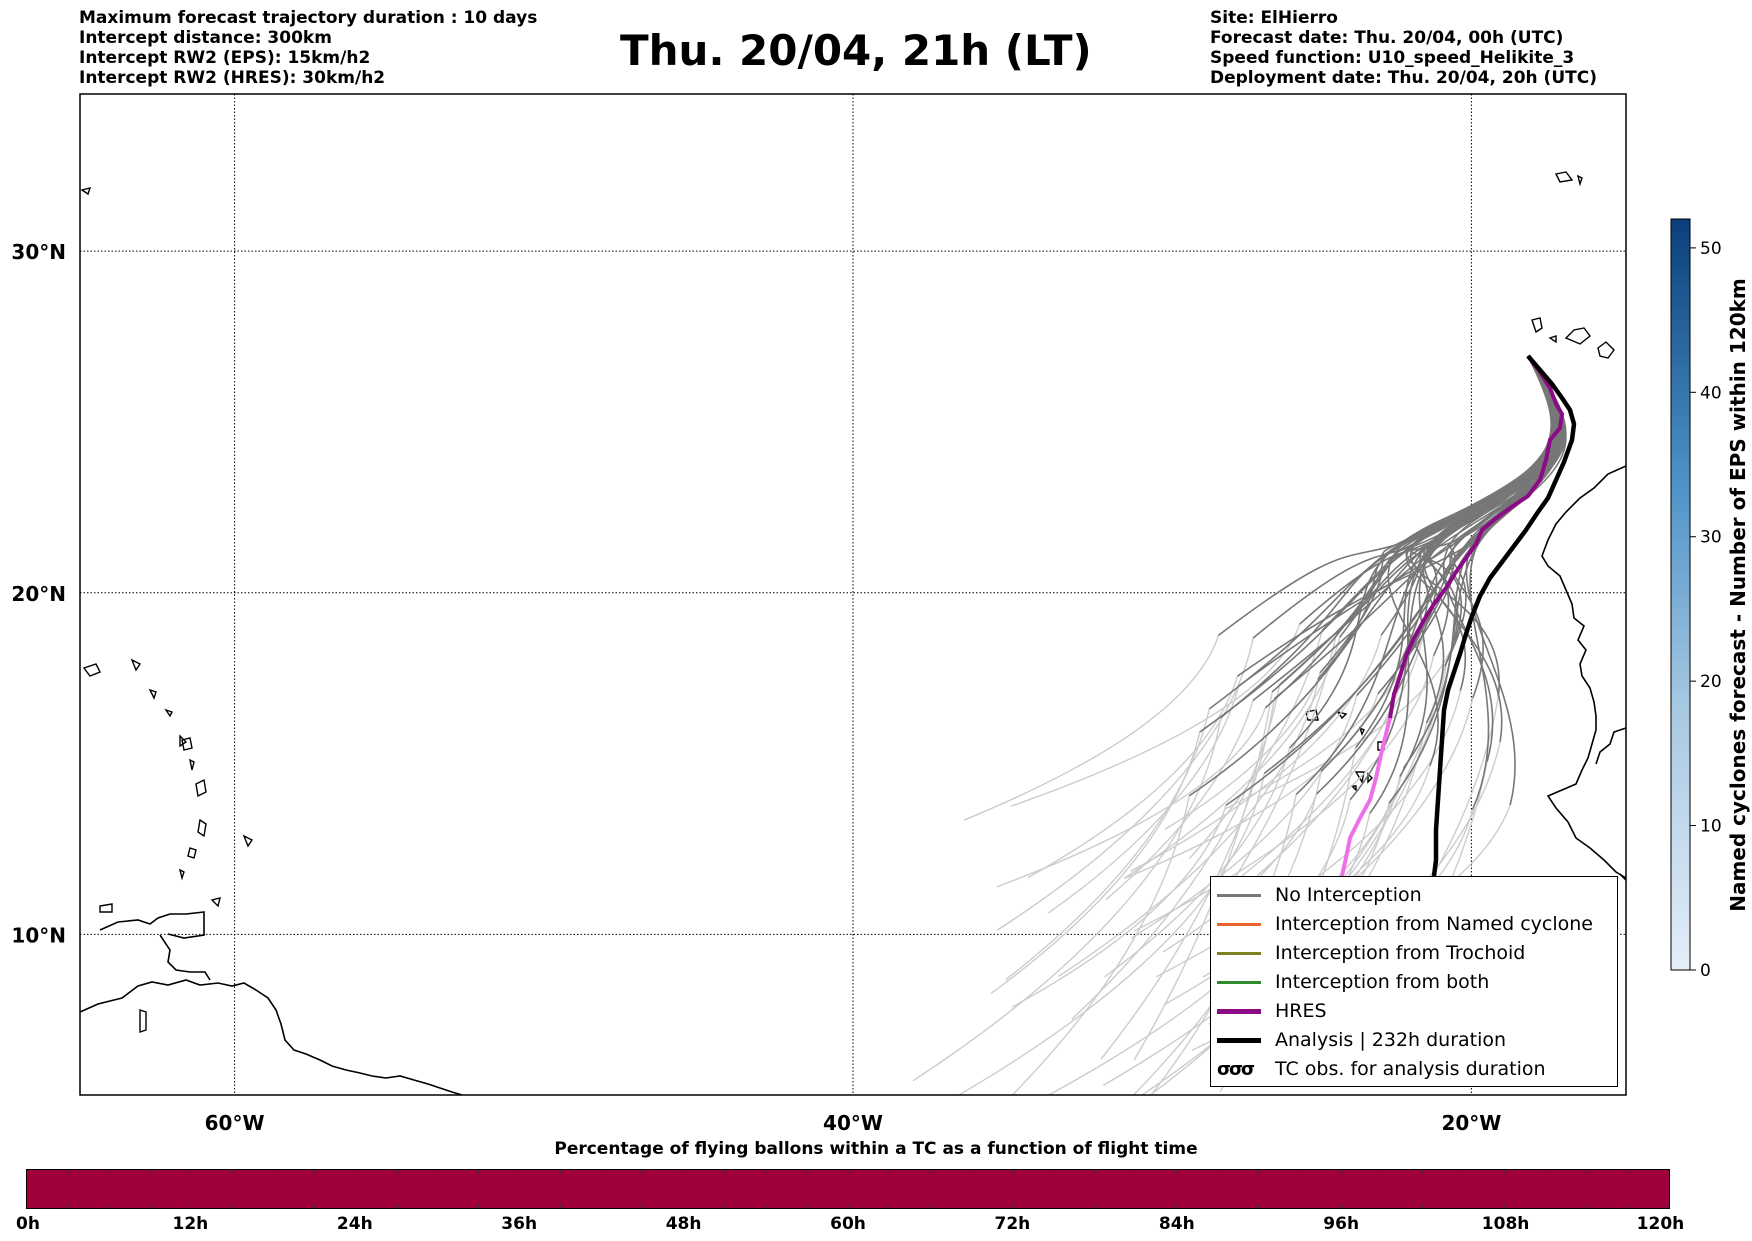 This screenshot has height=1241, width=1752. I want to click on lon-tick-label: 20°W, so click(1471, 1123).